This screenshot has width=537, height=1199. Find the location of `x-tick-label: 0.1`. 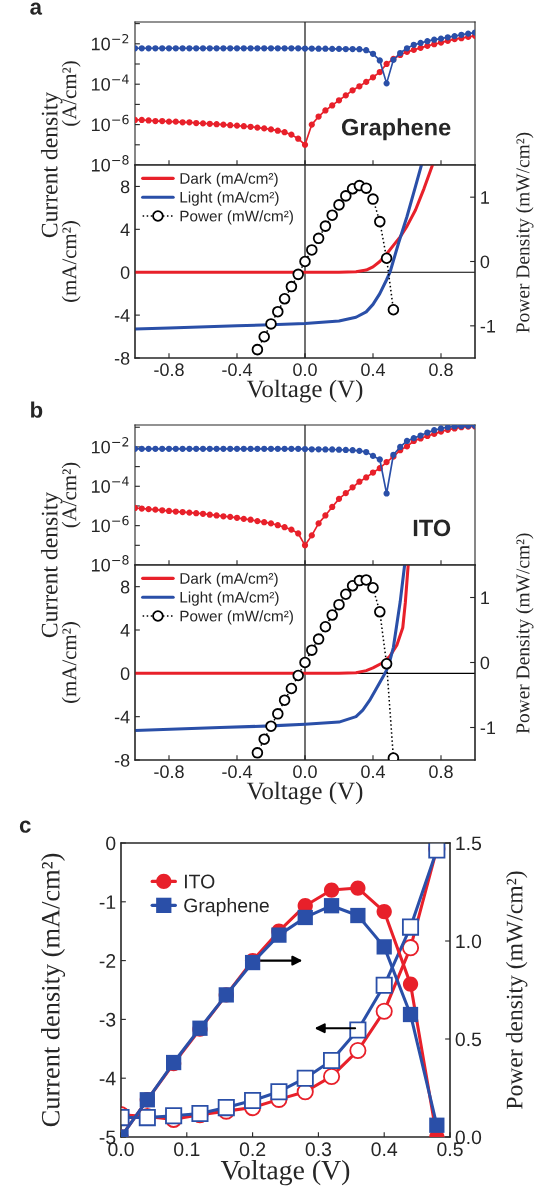

x-tick-label: 0.1 is located at coordinates (187, 1149).